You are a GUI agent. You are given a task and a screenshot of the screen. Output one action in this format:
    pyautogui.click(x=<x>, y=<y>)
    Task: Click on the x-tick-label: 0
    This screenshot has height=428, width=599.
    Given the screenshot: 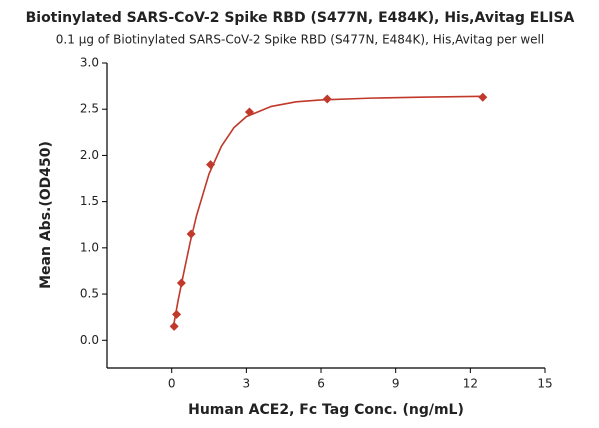 What is the action you would take?
    pyautogui.click(x=172, y=384)
    